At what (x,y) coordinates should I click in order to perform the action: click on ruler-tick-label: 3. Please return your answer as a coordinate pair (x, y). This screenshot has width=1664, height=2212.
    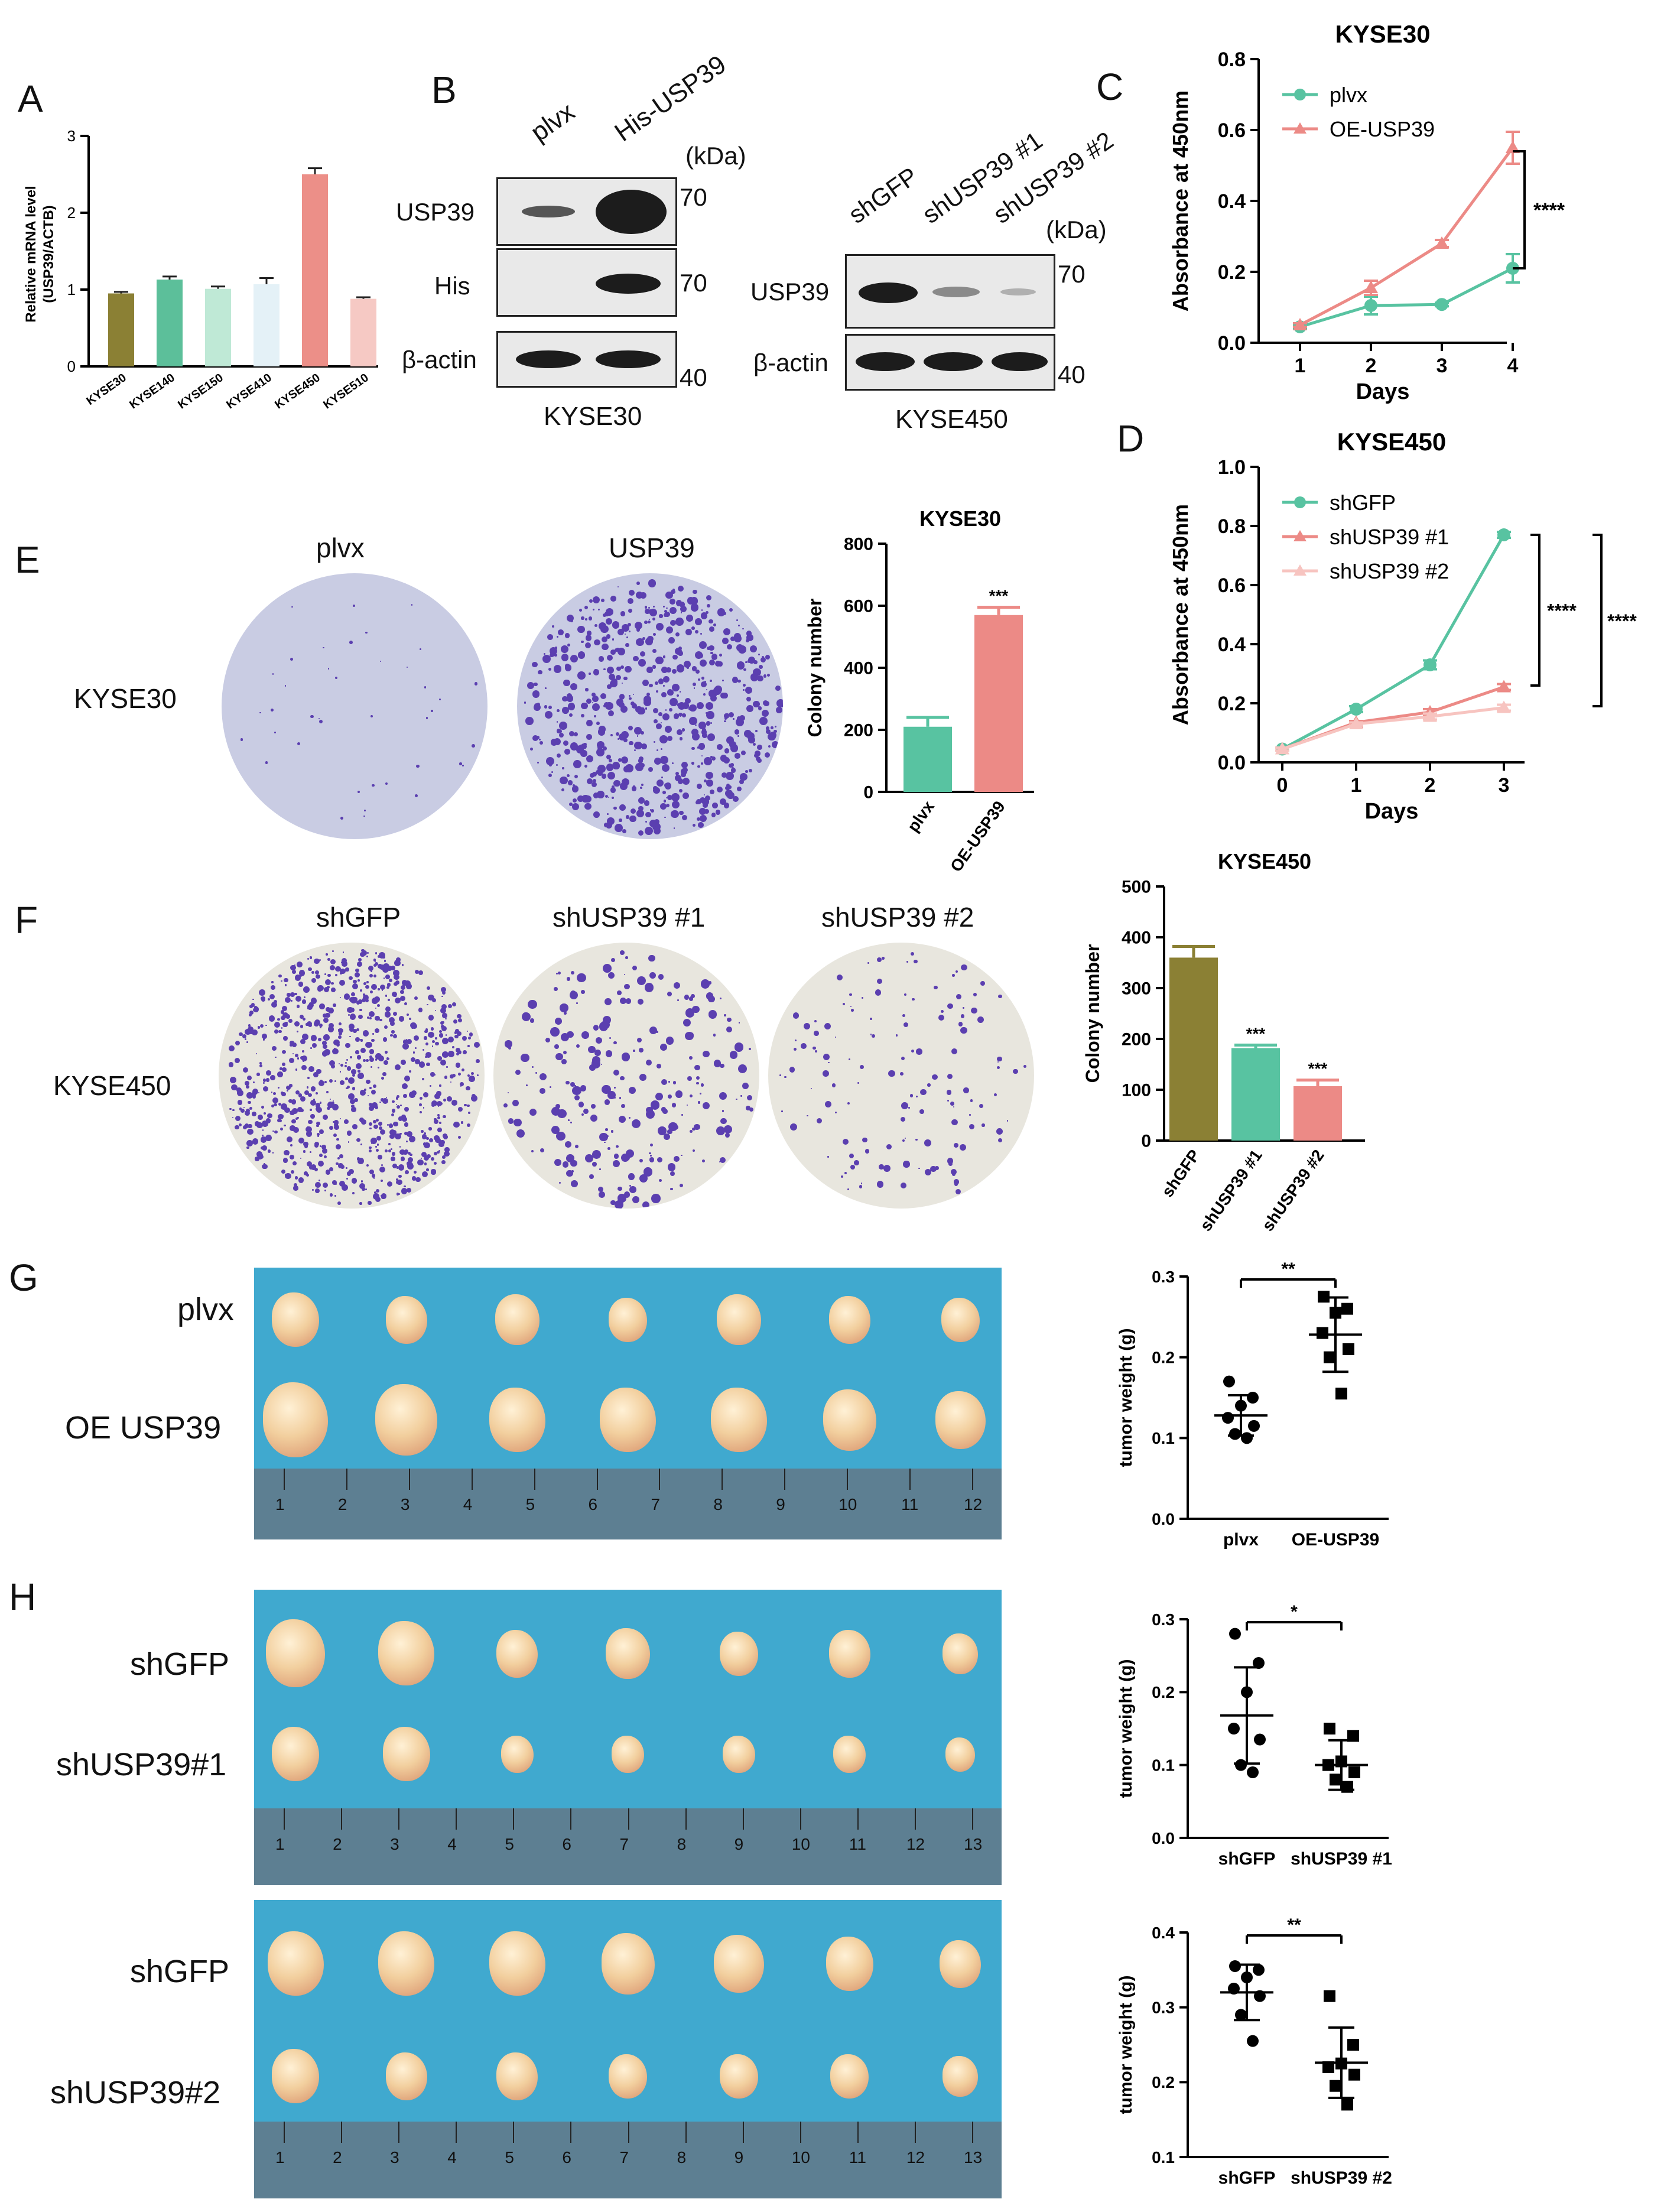
    Looking at the image, I should click on (395, 2157).